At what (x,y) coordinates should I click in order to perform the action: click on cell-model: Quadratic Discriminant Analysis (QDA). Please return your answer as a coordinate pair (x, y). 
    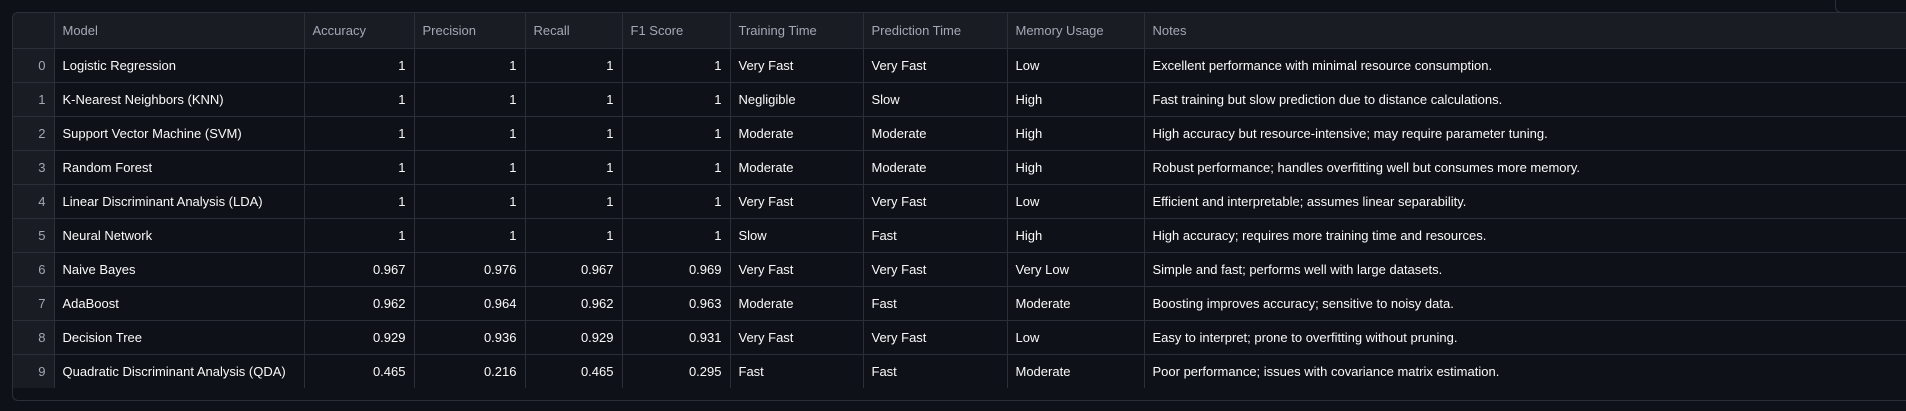
    Looking at the image, I should click on (179, 371).